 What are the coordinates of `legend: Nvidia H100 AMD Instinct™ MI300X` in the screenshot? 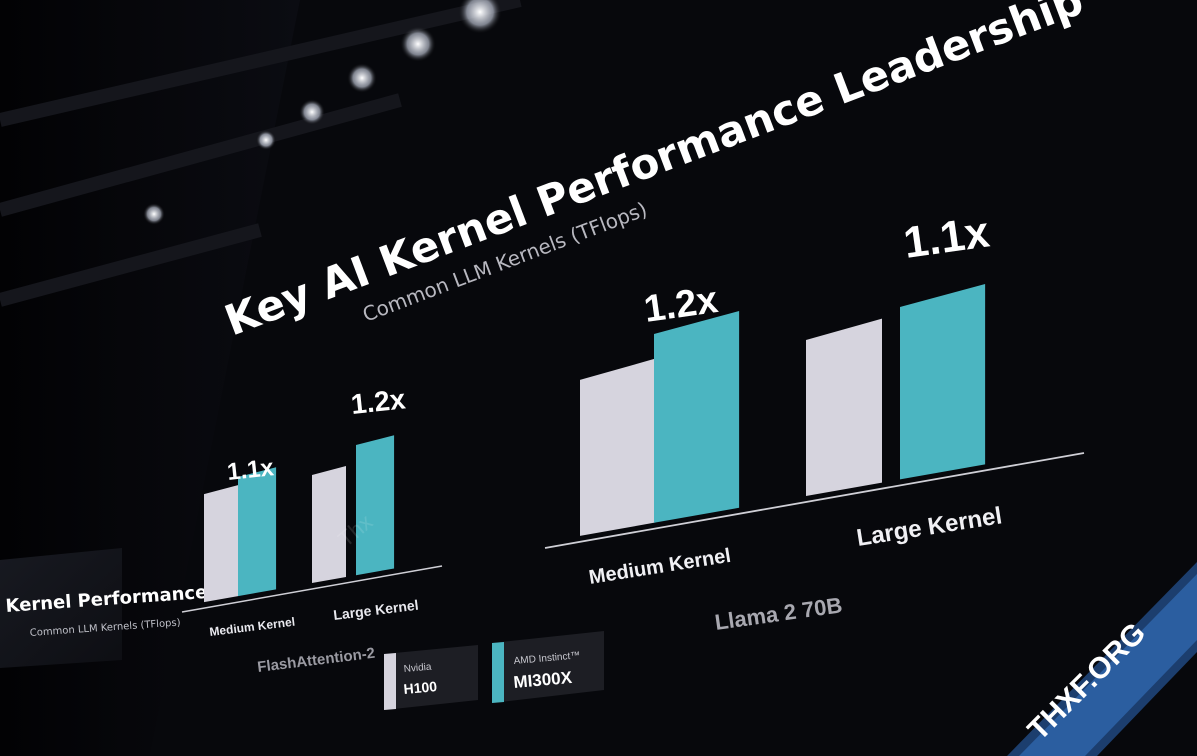 It's located at (494, 670).